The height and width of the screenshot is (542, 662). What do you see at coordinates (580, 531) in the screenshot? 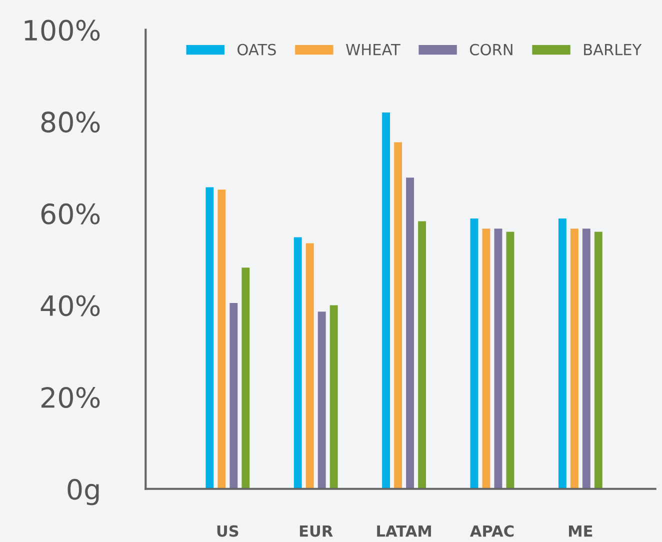
I see `x-tick-label: ME` at bounding box center [580, 531].